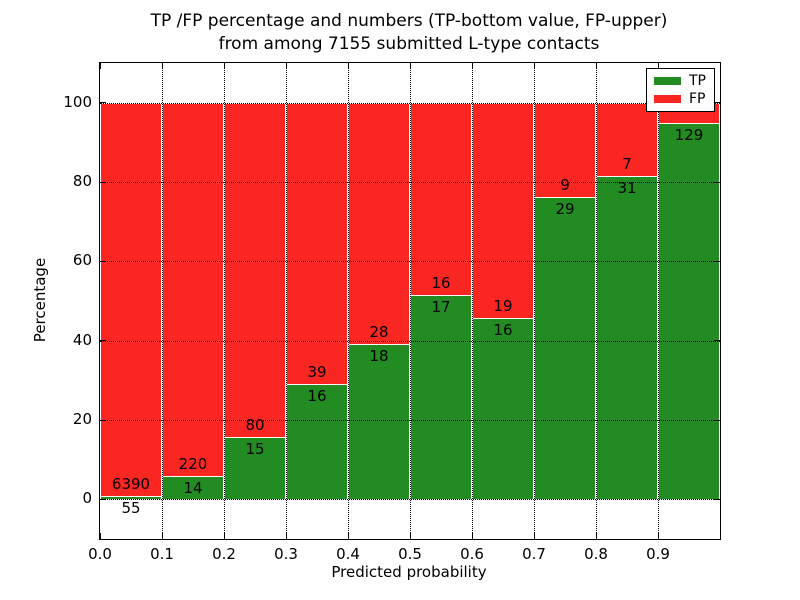 The width and height of the screenshot is (800, 600). What do you see at coordinates (697, 81) in the screenshot?
I see `legend-label-tp: TP` at bounding box center [697, 81].